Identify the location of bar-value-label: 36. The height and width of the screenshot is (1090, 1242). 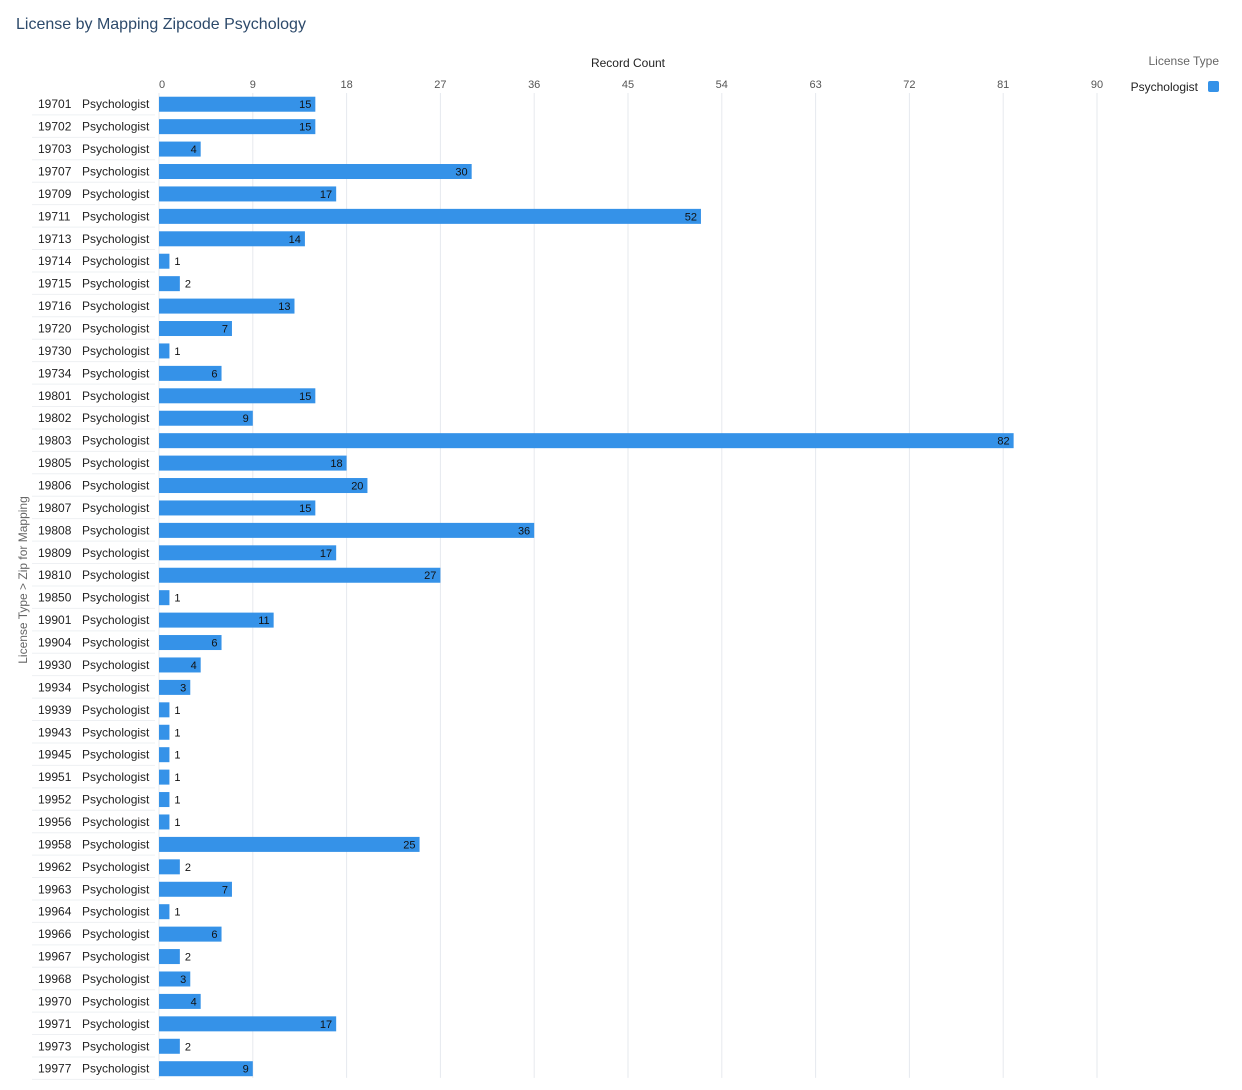
(524, 531).